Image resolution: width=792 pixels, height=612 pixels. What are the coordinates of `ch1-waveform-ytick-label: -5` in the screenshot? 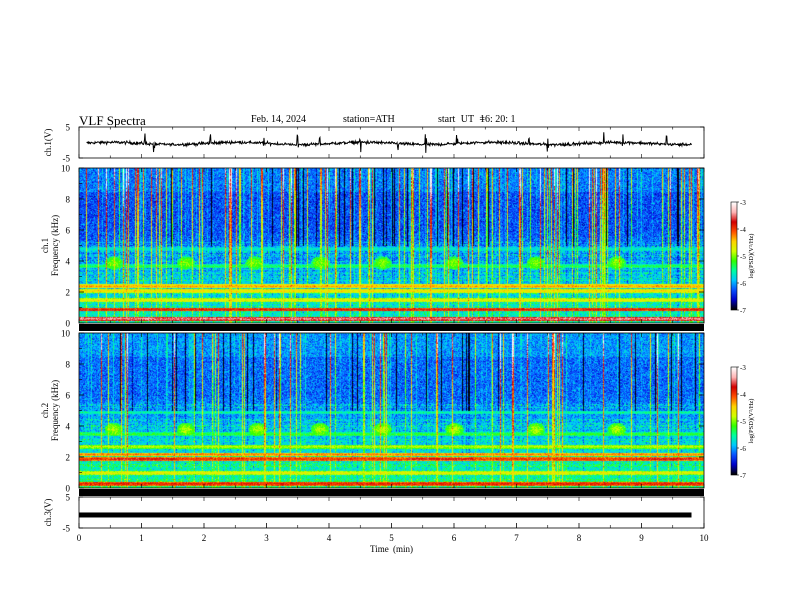 It's located at (67, 159).